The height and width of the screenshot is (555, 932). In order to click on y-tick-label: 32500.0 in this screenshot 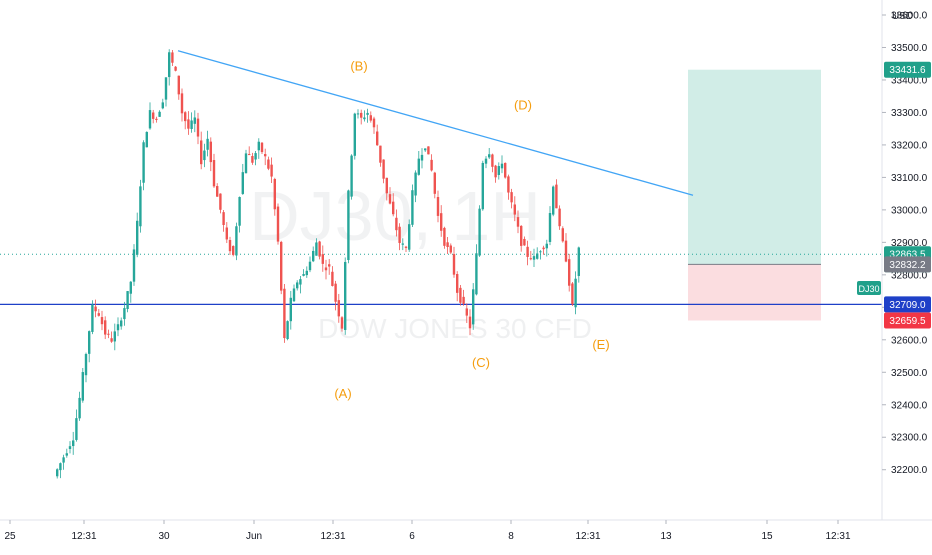, I will do `click(909, 373)`.